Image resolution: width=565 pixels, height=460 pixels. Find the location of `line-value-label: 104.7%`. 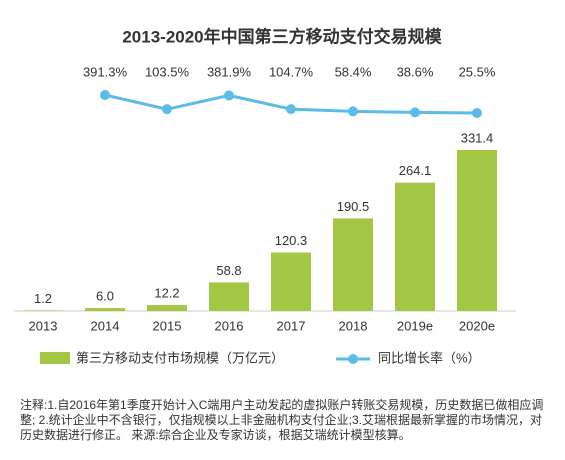

line-value-label: 104.7% is located at coordinates (291, 71).